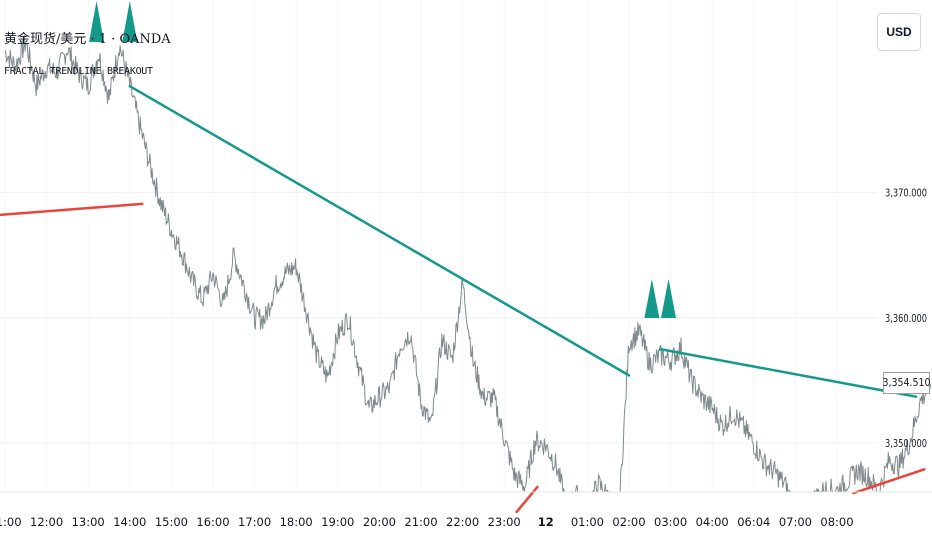 This screenshot has width=932, height=550. What do you see at coordinates (795, 522) in the screenshot?
I see `x-tick-label: 07:00` at bounding box center [795, 522].